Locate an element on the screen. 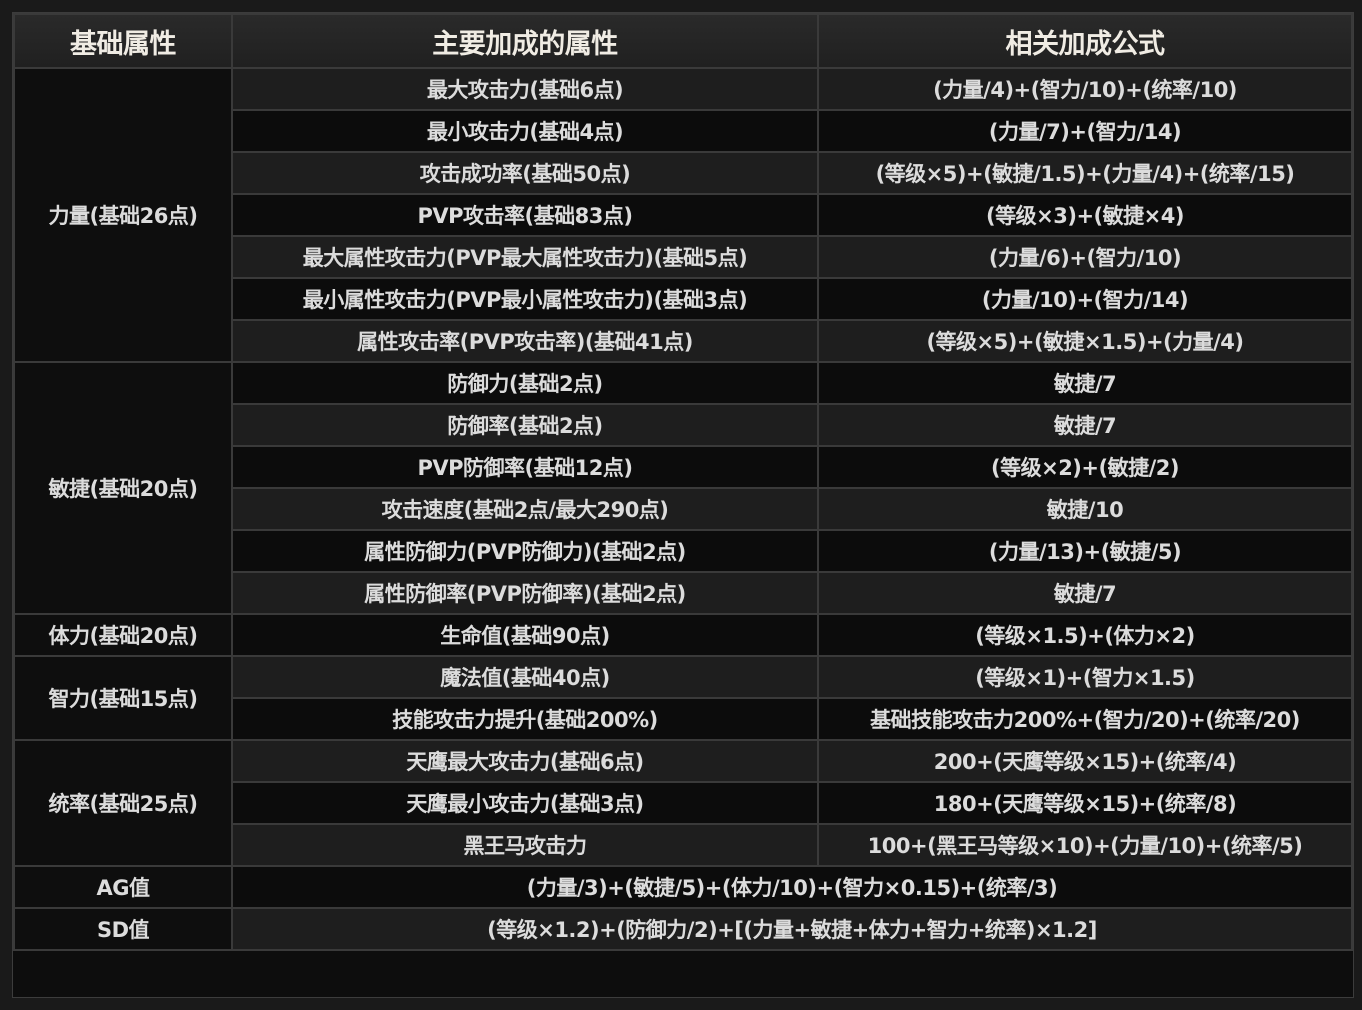 This screenshot has height=1010, width=1362. bonus-attribute-cell: 天鹰最大攻击力(基础6点) is located at coordinates (525, 761).